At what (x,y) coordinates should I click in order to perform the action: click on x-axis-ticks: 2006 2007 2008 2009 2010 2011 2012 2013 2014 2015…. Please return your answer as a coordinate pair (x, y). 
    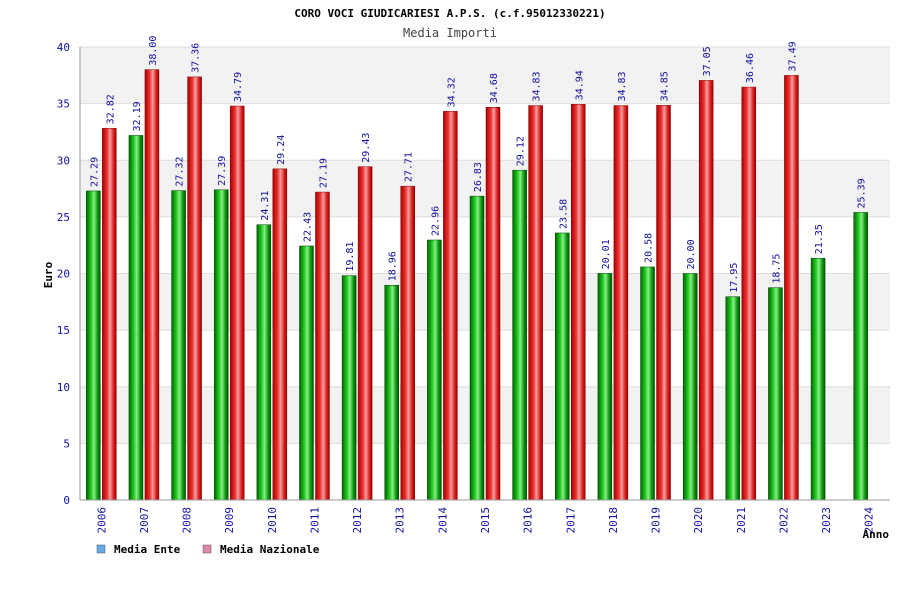
    Looking at the image, I should click on (485, 520).